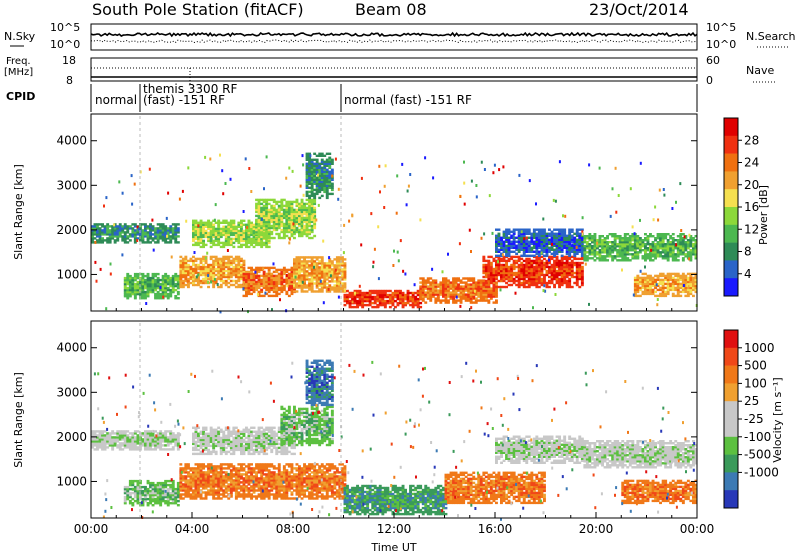 Image resolution: width=800 pixels, height=554 pixels. What do you see at coordinates (748, 252) in the screenshot?
I see `power-colorbar-tick-label: 8` at bounding box center [748, 252].